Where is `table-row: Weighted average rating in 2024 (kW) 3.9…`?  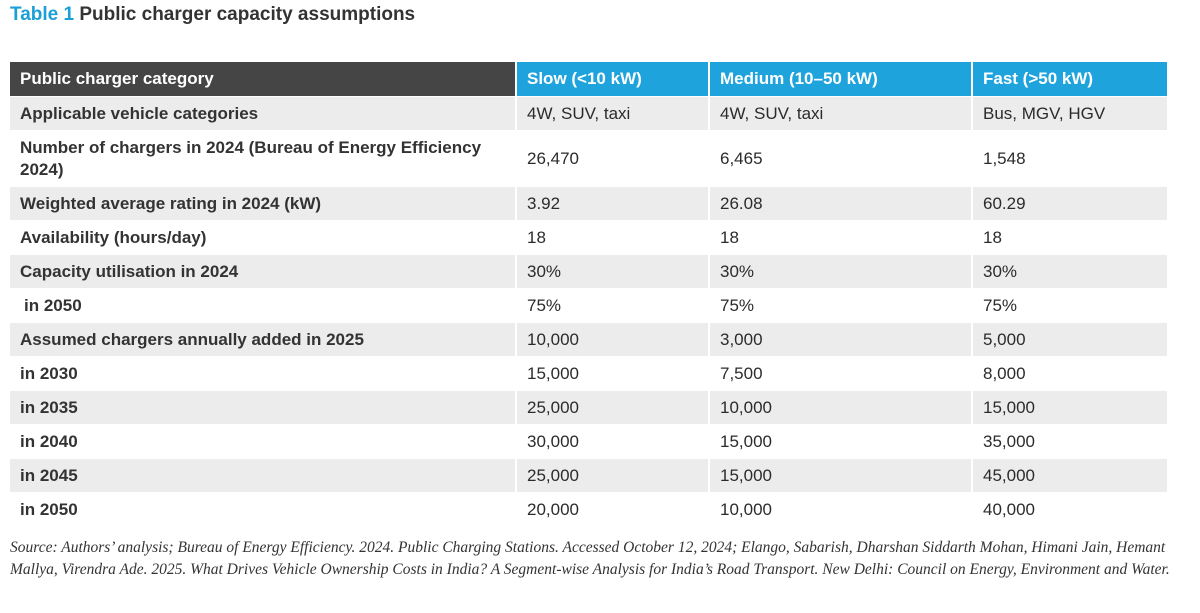
table-row: Weighted average rating in 2024 (kW) 3.9… is located at coordinates (588, 203).